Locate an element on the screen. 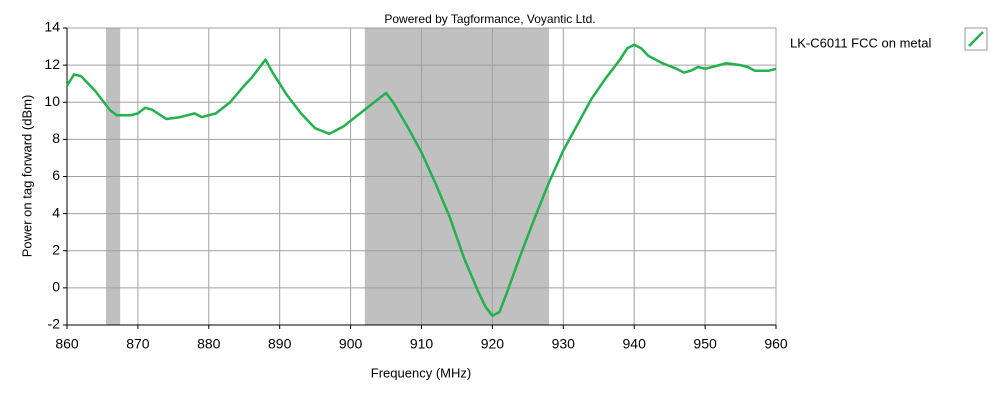 This screenshot has width=1000, height=400. y-axis-label: Power on tag forward (dBm) is located at coordinates (26, 176).